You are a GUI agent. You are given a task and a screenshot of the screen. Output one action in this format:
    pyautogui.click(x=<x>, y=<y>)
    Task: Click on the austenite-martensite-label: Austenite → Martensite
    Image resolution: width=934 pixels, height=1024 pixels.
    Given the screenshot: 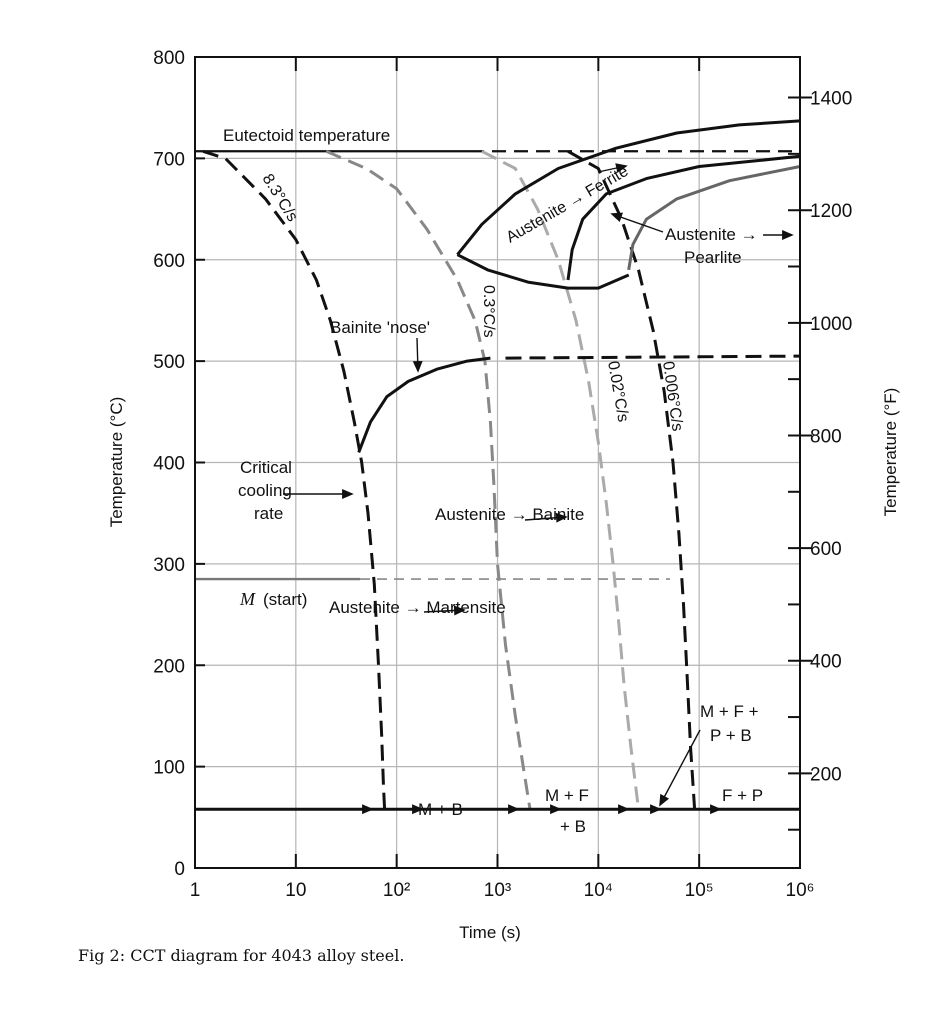 What is the action you would take?
    pyautogui.click(x=417, y=607)
    